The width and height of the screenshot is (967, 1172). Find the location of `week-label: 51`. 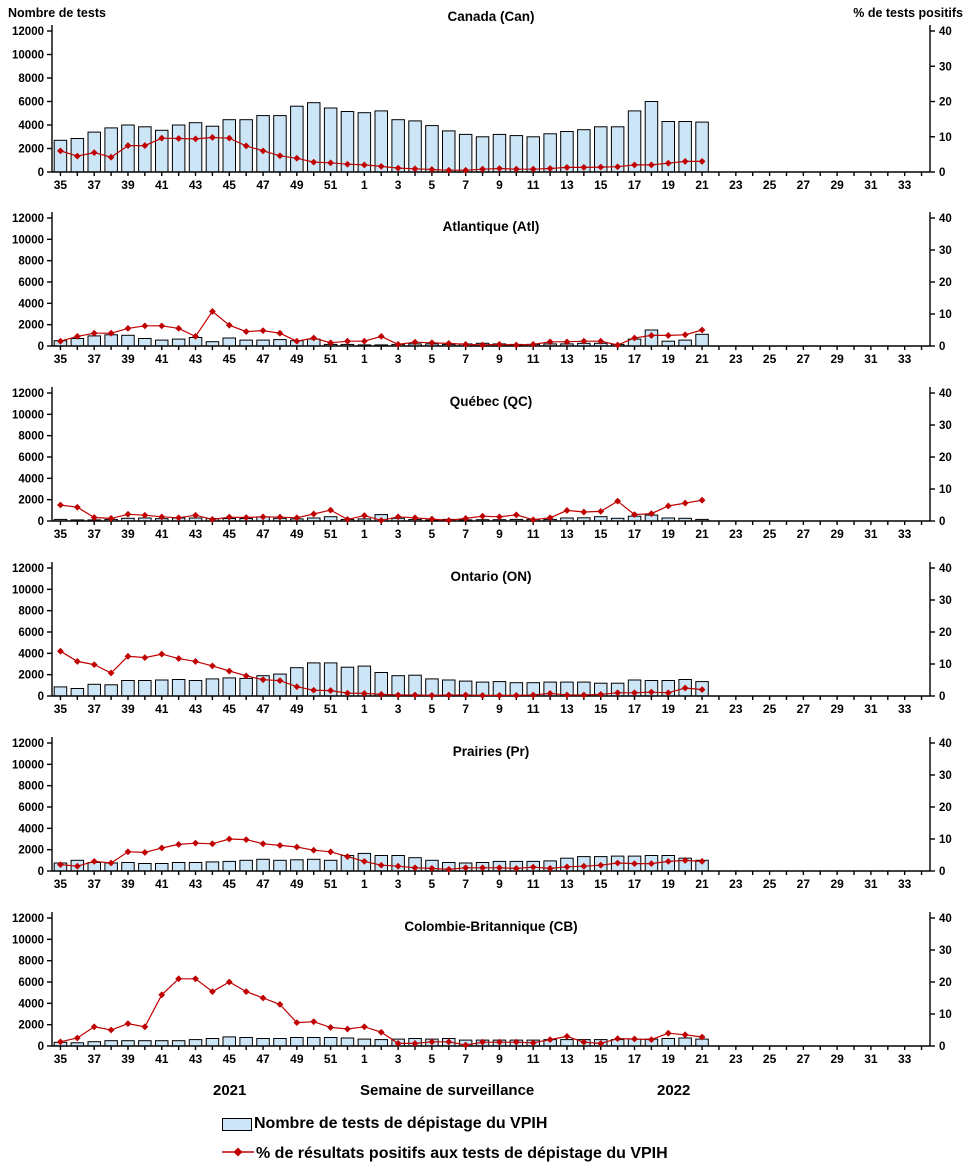

week-label: 51 is located at coordinates (331, 884).